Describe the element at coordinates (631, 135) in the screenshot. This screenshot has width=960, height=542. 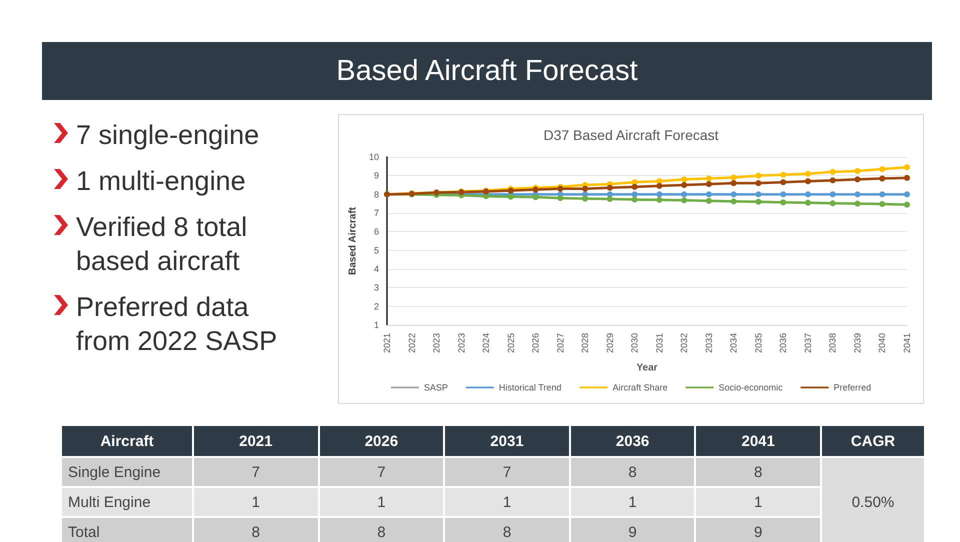
I see `chart-title: D37 Based Aircraft Forecast` at that location.